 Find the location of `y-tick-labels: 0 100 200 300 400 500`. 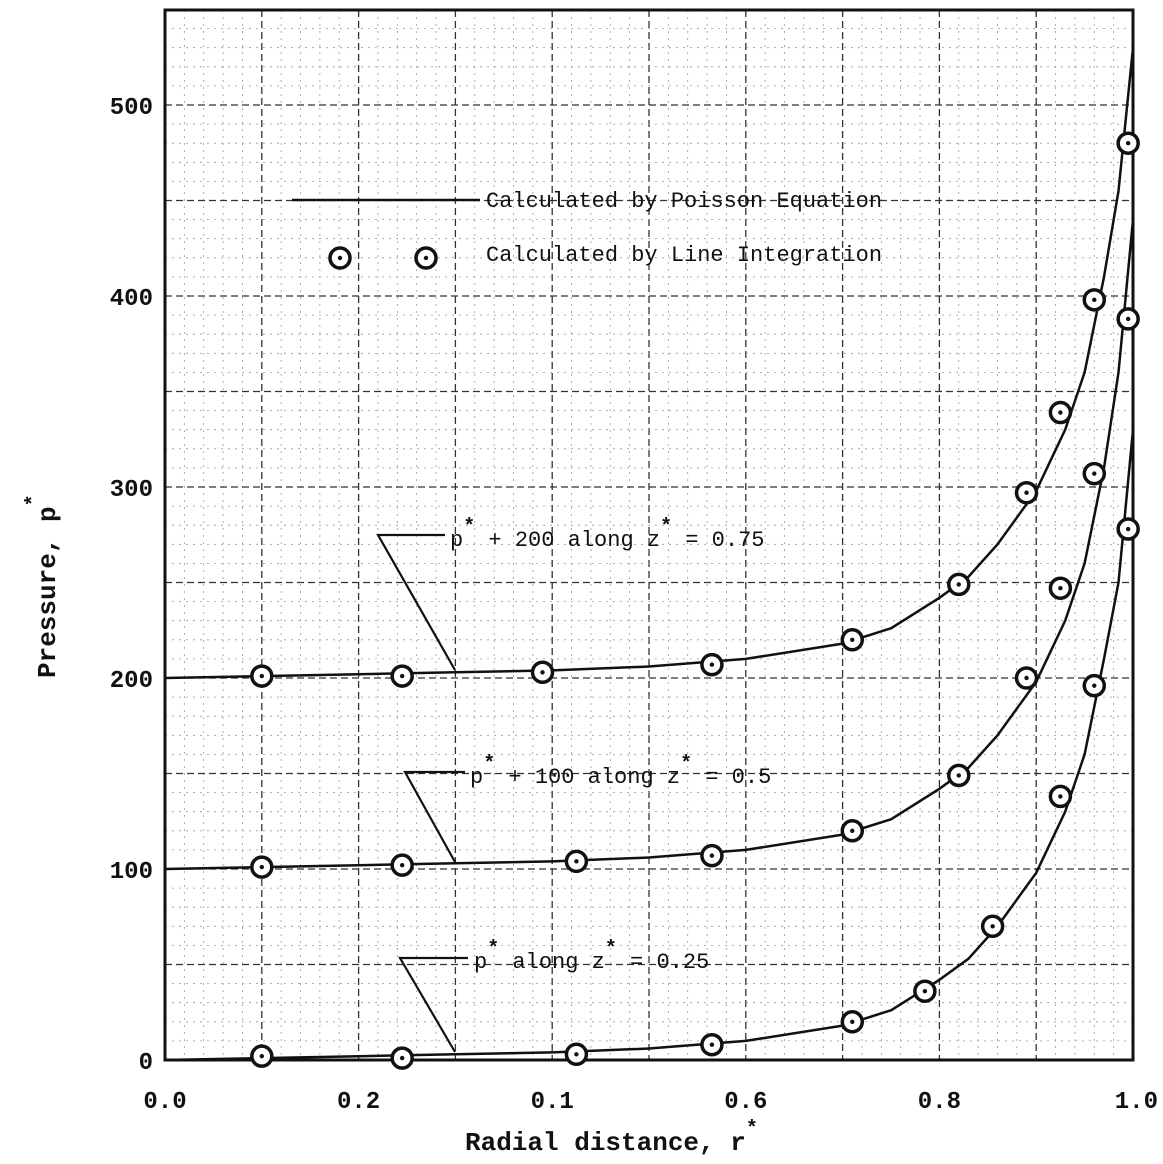

y-tick-labels: 0 100 200 300 400 500 is located at coordinates (131, 586).